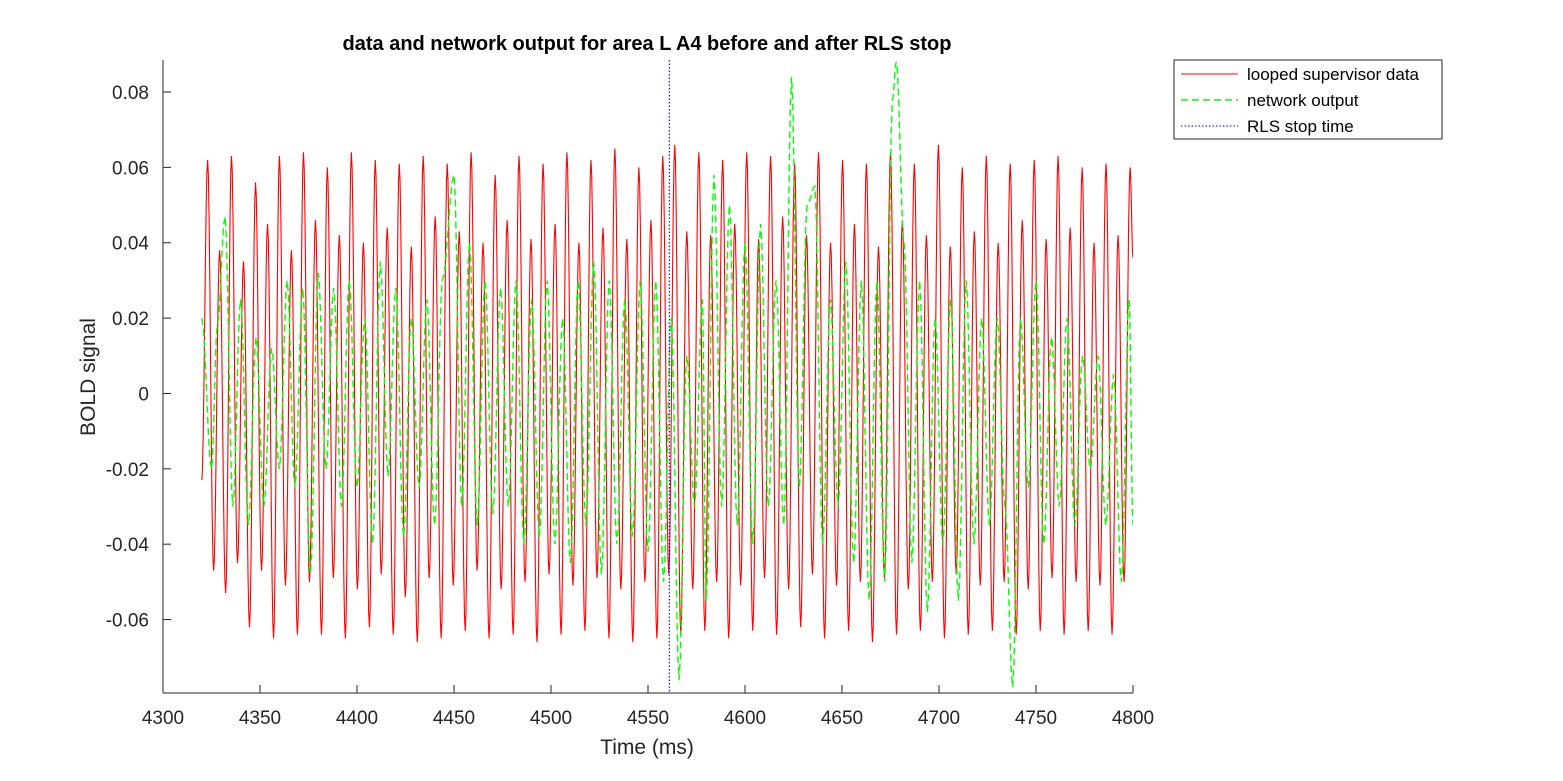 This screenshot has width=1563, height=781. Describe the element at coordinates (130, 93) in the screenshot. I see `y-tick-label: 0.08` at that location.